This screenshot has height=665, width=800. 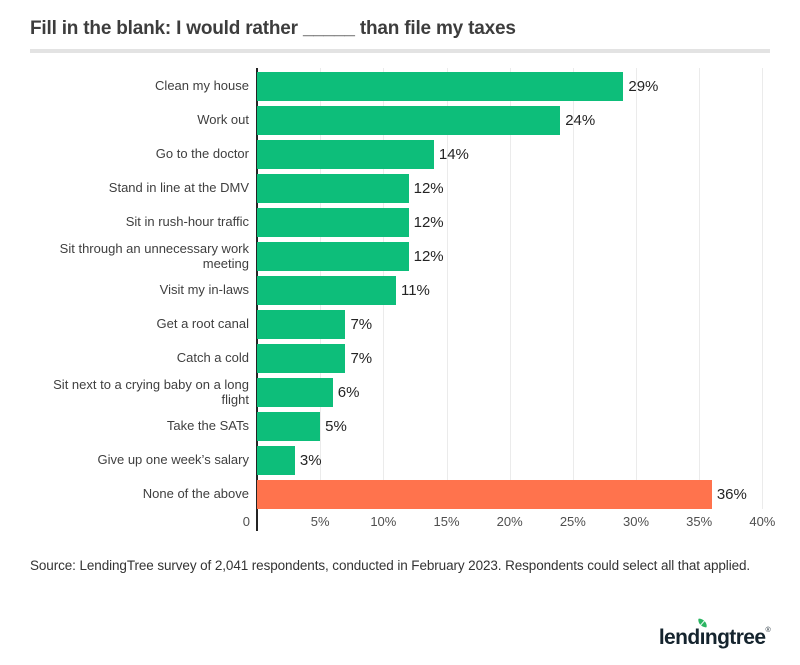 I want to click on tick-label: 30%, so click(x=636, y=521).